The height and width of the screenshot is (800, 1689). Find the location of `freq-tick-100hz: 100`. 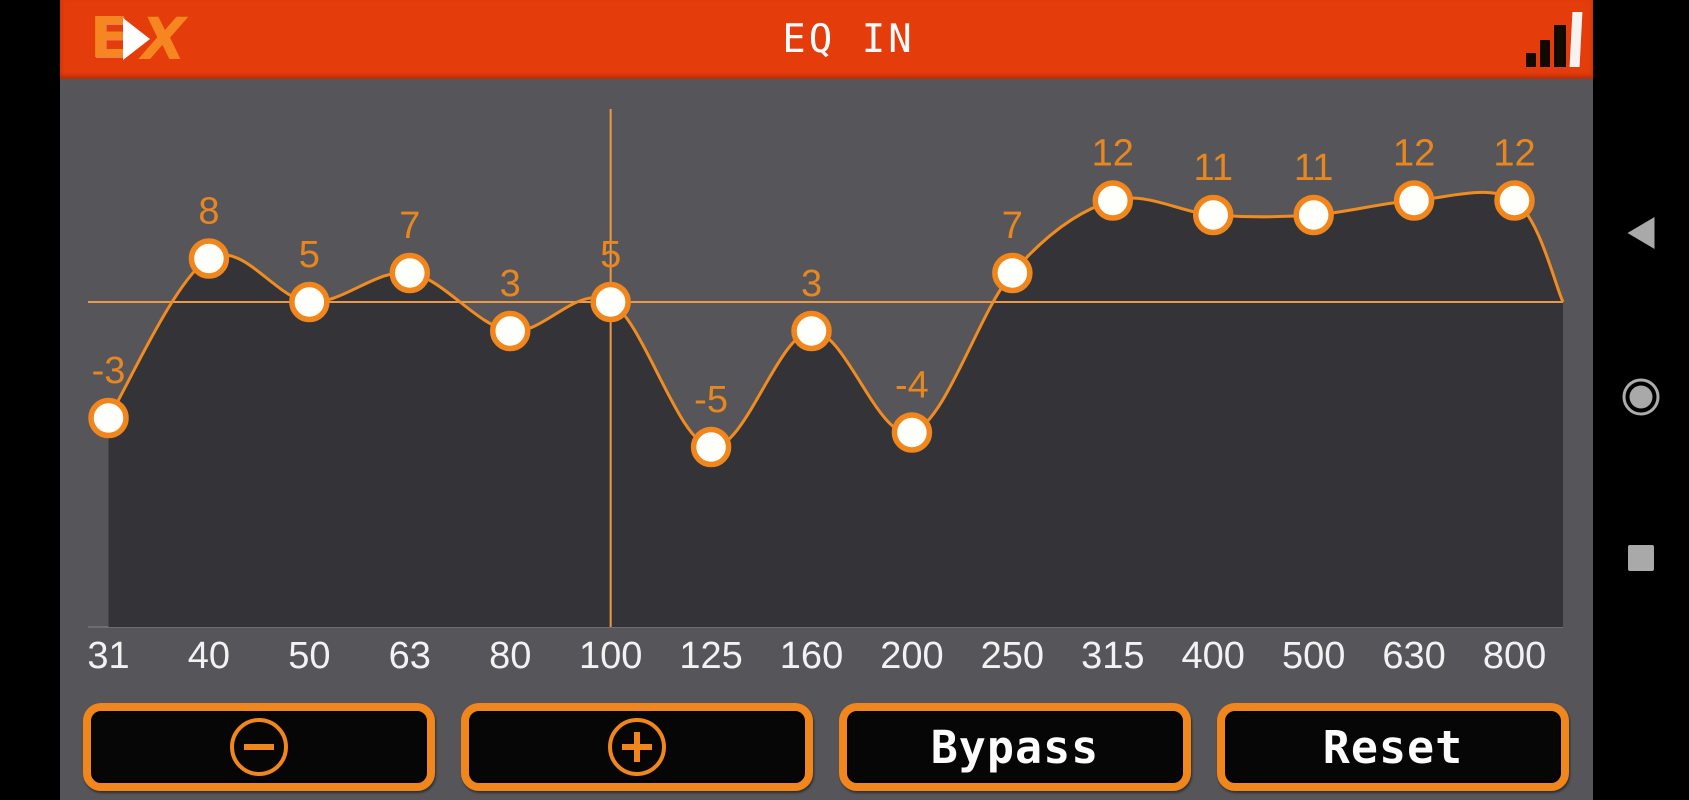

freq-tick-100hz: 100 is located at coordinates (610, 656).